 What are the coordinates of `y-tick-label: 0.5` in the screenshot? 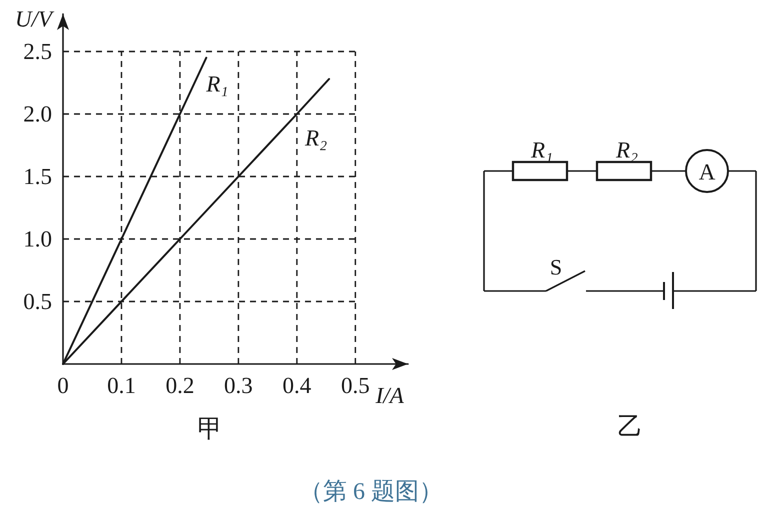 It's located at (37, 301).